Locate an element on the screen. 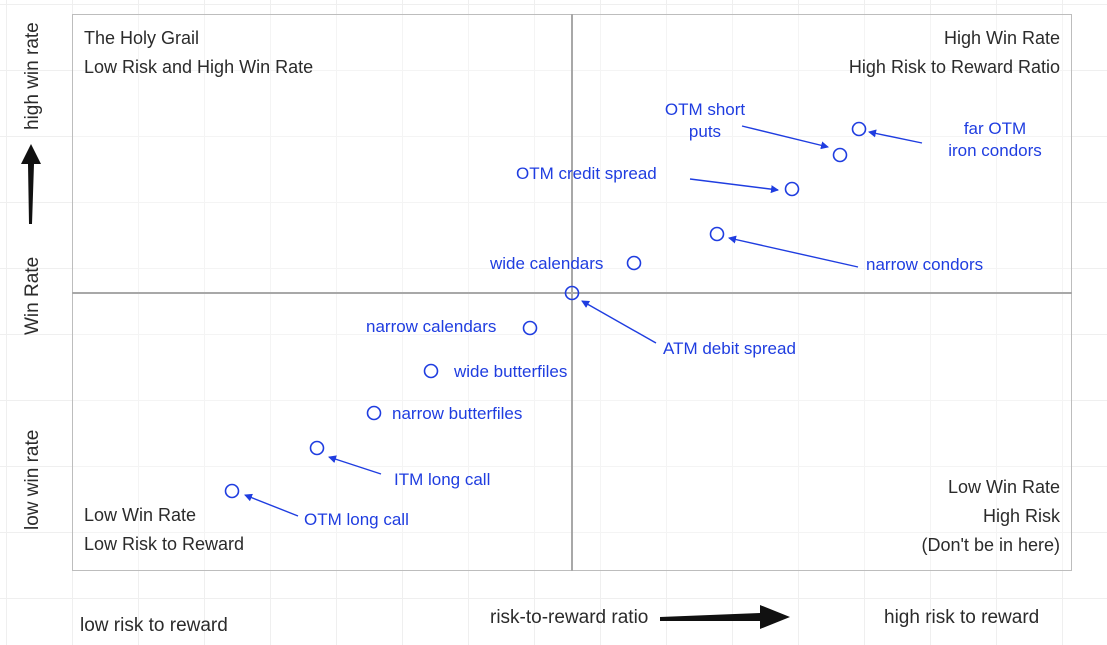  quadrant-bottom-right-title: Low Win Rate is located at coordinates (1003, 487).